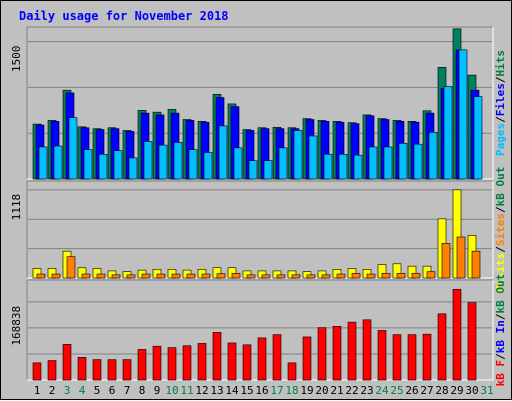 This screenshot has height=401, width=512. Describe the element at coordinates (16, 59) in the screenshot. I see `y-tick-label-hits-files-pages: 1500` at that location.